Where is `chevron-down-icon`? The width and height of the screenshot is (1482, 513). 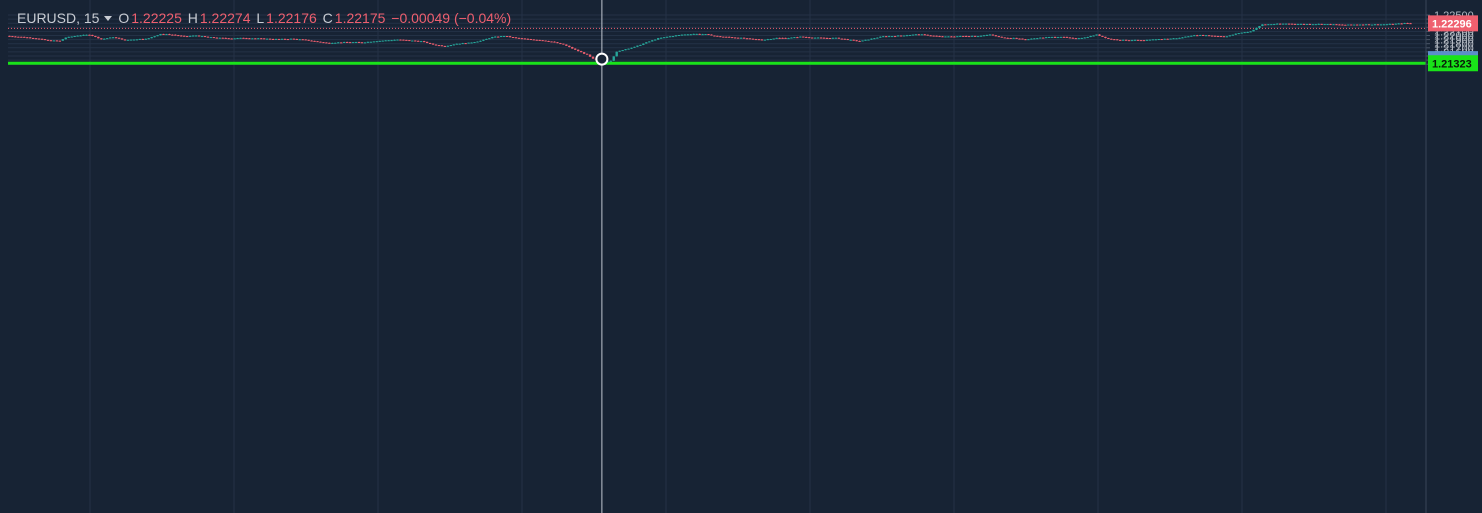 chevron-down-icon is located at coordinates (108, 18).